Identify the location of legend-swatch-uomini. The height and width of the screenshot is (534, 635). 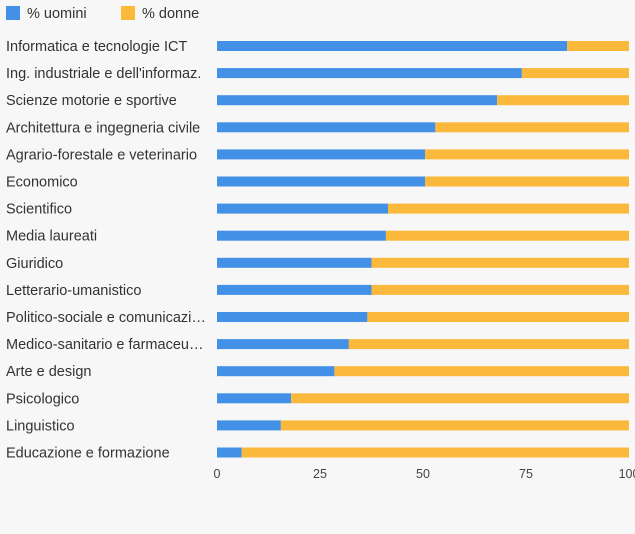
(13, 13).